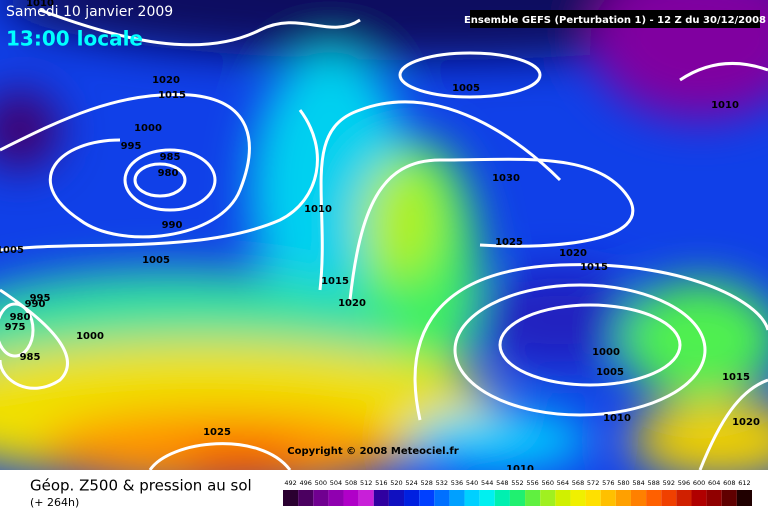 The width and height of the screenshot is (768, 512). I want to click on isobar-label: 985, so click(170, 157).